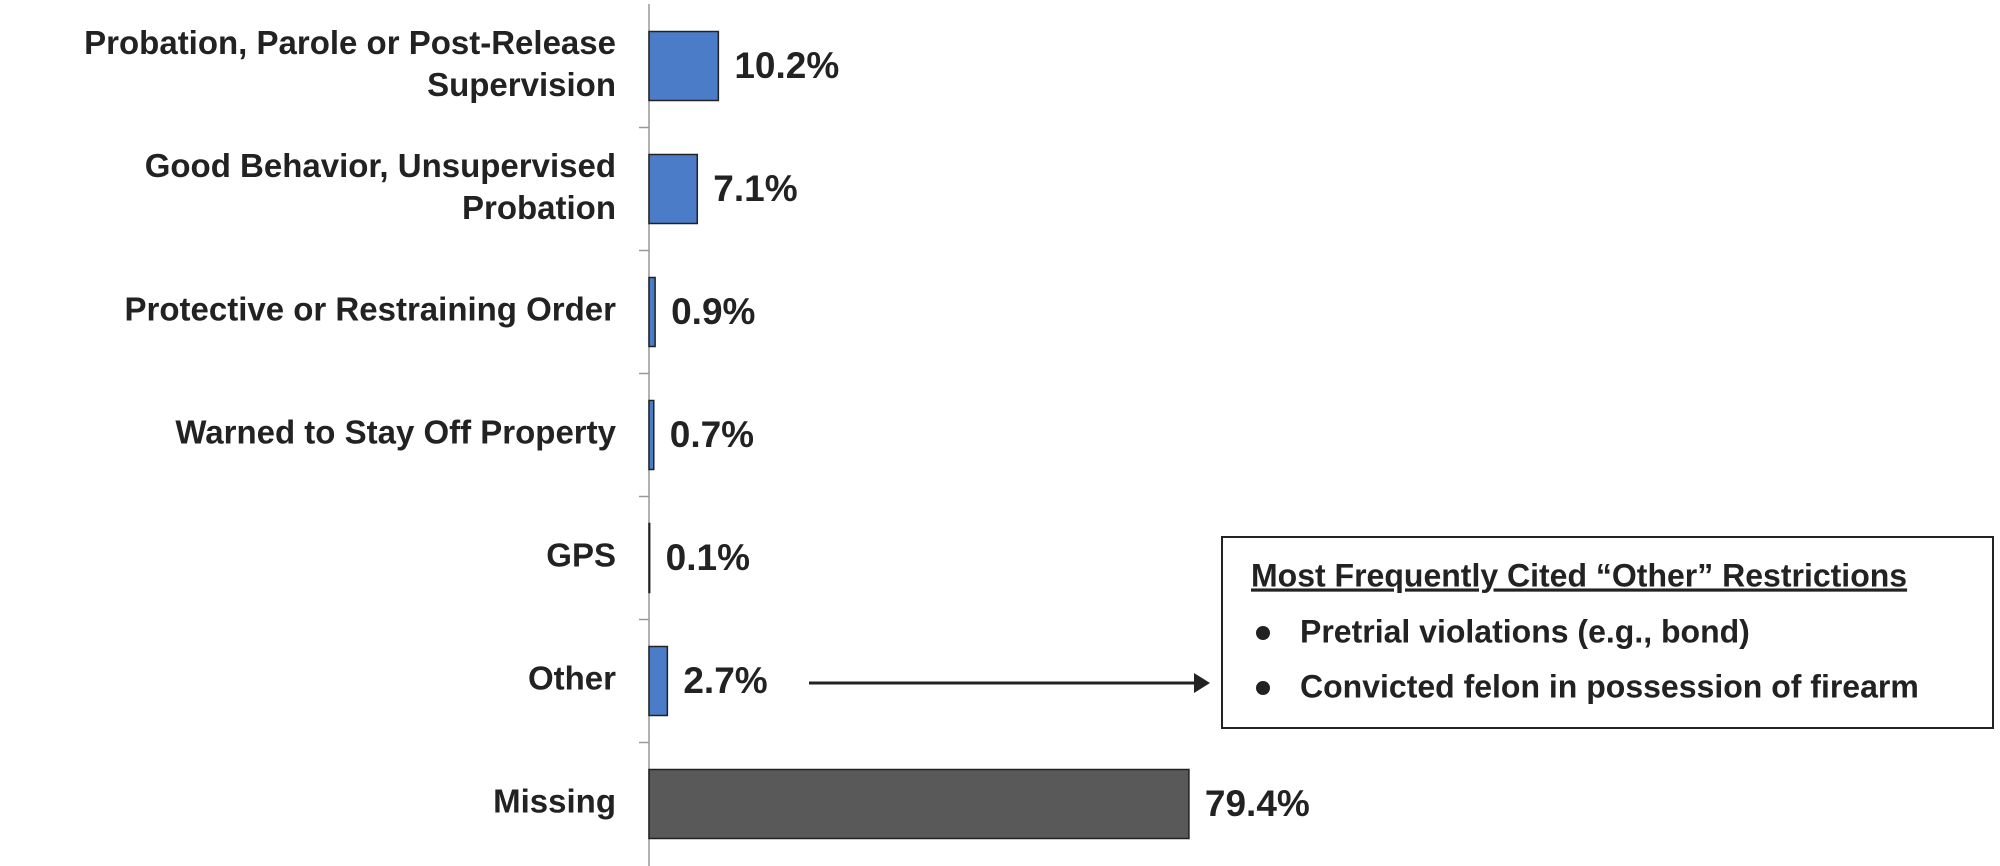  I want to click on category-label: Other, so click(572, 678).